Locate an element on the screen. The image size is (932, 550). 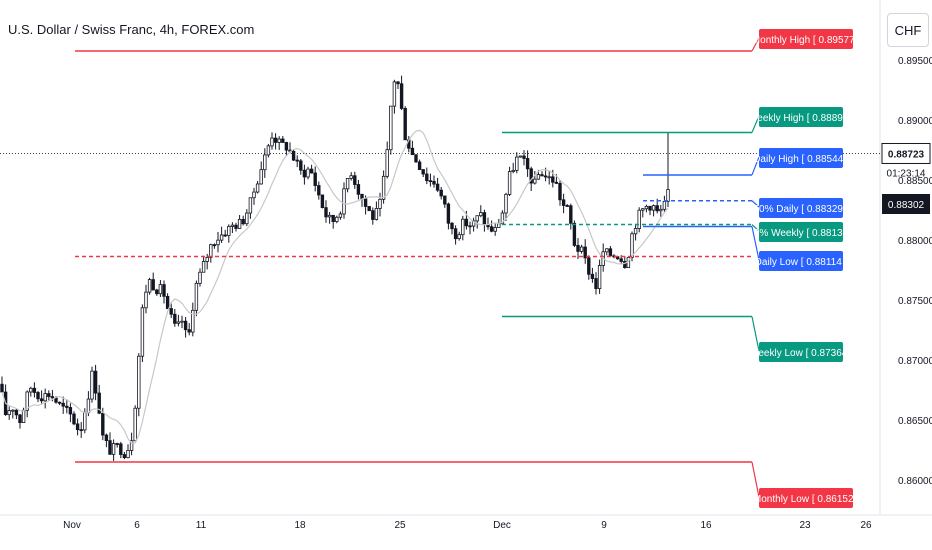
currency-button: CHF is located at coordinates (908, 30).